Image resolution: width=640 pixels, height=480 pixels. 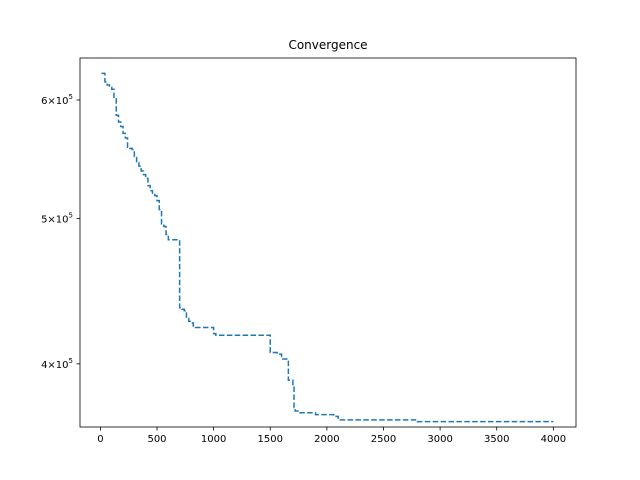 I want to click on x-tick-label-0: 0, so click(x=100, y=439).